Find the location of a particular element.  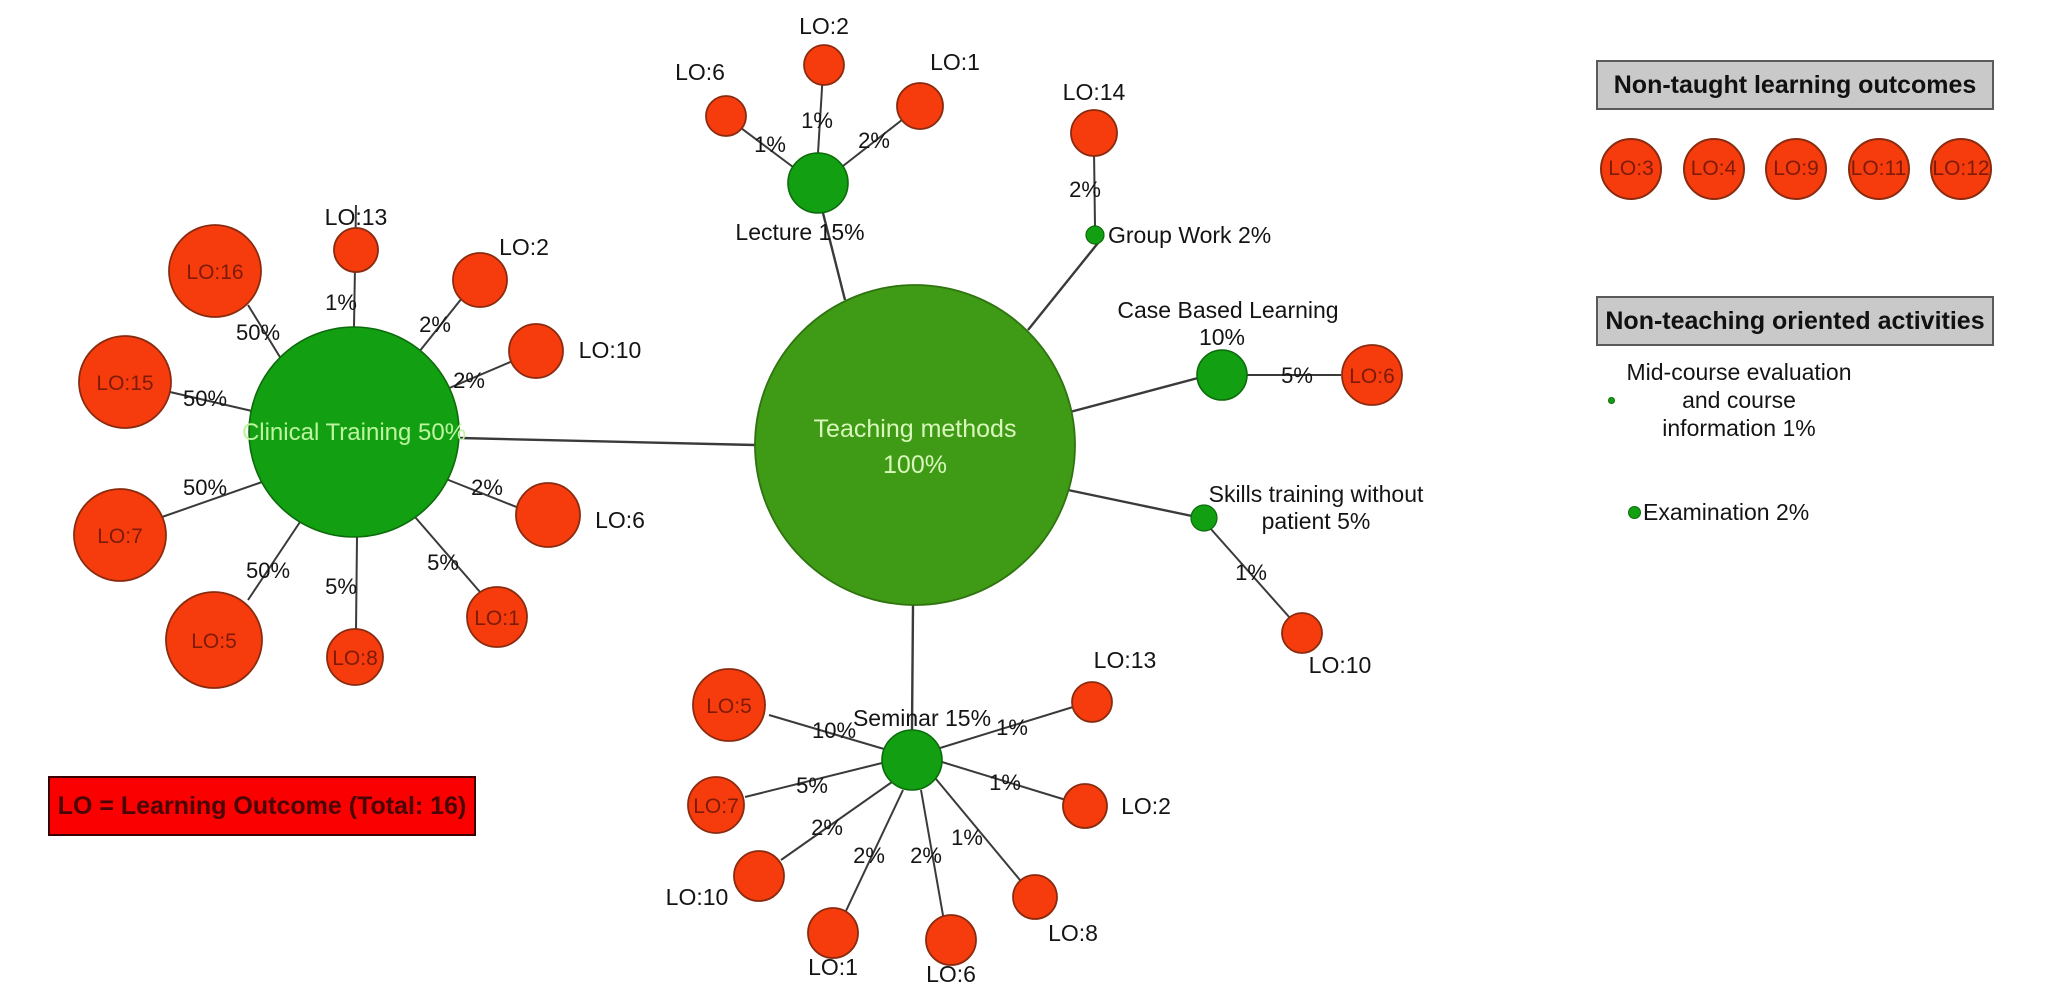

edge-seminar-lo8 is located at coordinates (978, 829).